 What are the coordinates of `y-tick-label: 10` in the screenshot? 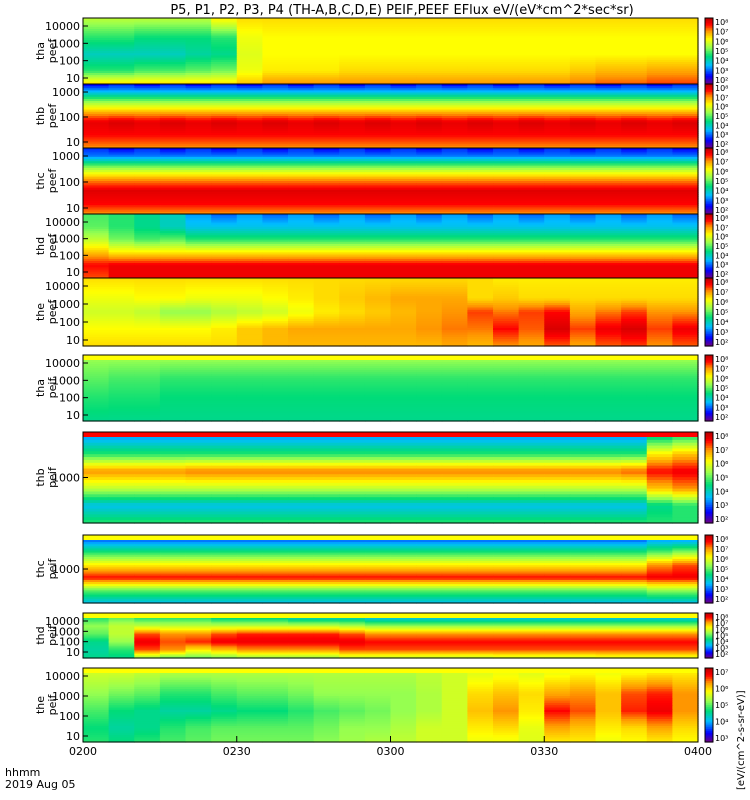 It's located at (73, 208).